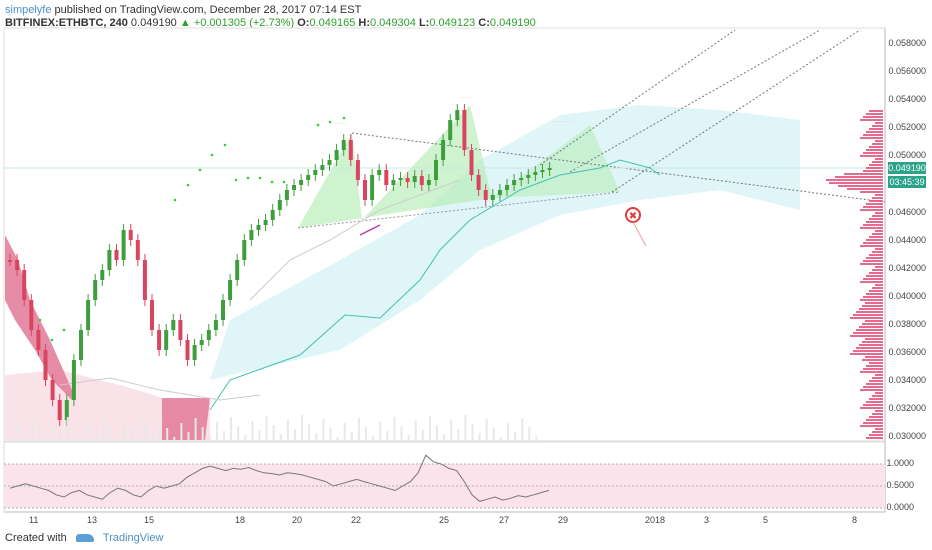  What do you see at coordinates (66, 23) in the screenshot?
I see `symbol-label: BITFINEX:ETHBTC, 240` at bounding box center [66, 23].